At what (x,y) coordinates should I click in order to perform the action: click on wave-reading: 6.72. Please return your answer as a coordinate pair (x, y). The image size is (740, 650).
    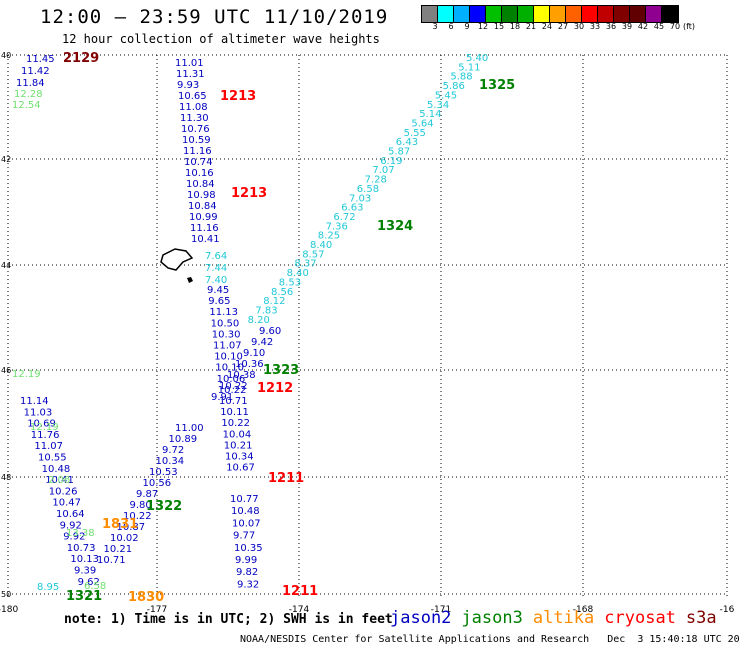
    Looking at the image, I should click on (344, 217).